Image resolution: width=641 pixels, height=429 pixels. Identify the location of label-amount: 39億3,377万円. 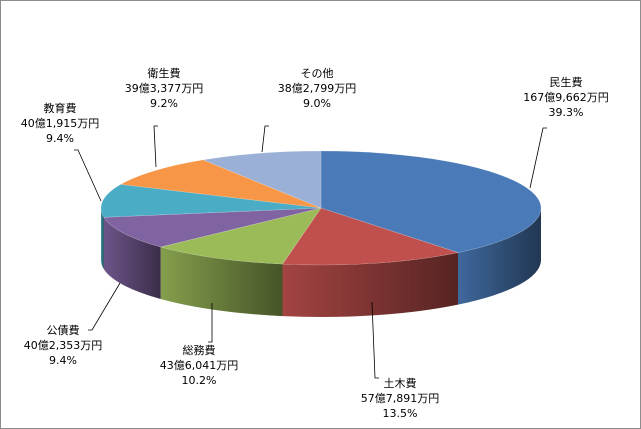
(164, 88).